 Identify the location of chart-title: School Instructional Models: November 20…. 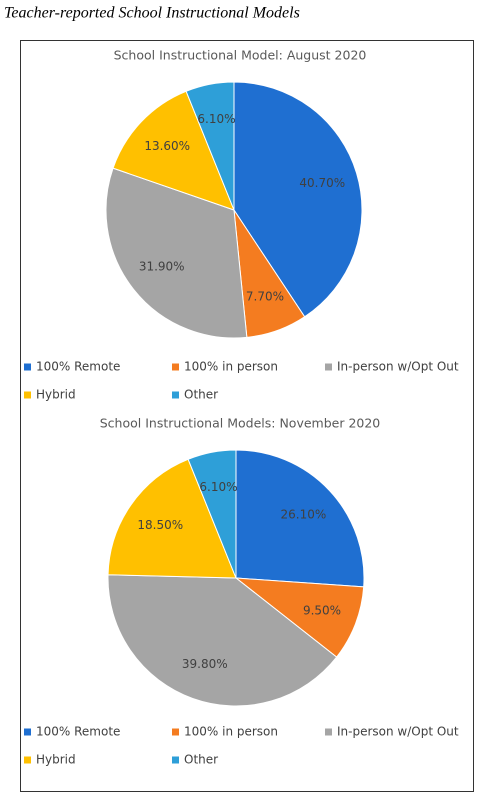
(240, 423).